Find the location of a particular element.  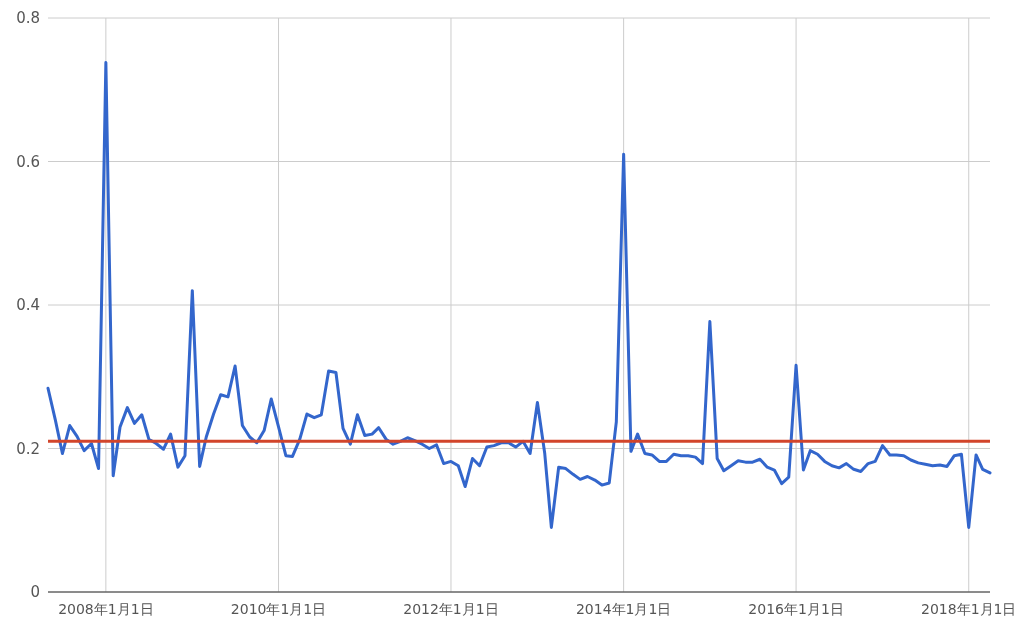

x-tick-label: 2018年1月1日 is located at coordinates (969, 609).